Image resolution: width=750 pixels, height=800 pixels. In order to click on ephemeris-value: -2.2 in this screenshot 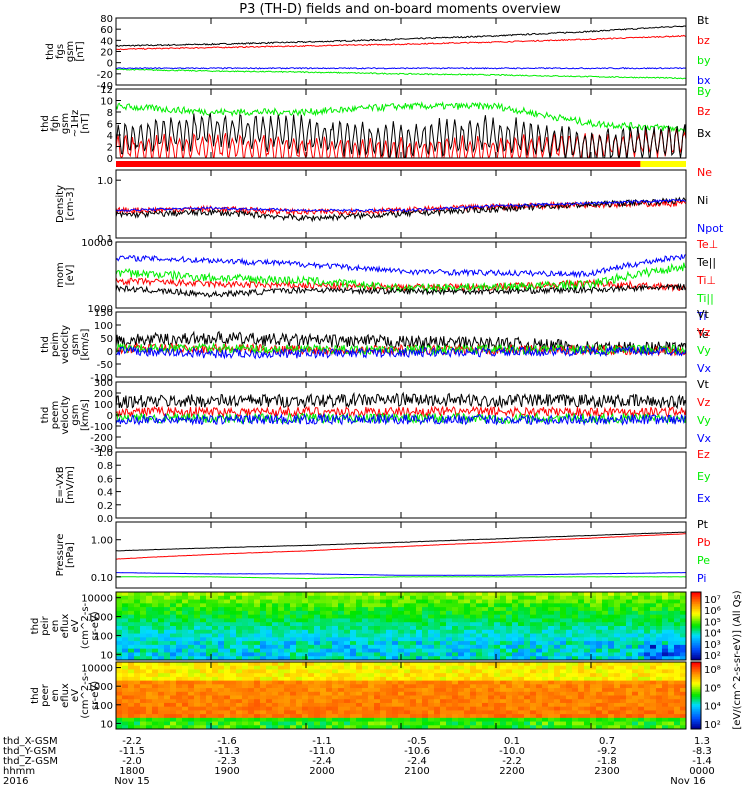, I will do `click(132, 741)`.